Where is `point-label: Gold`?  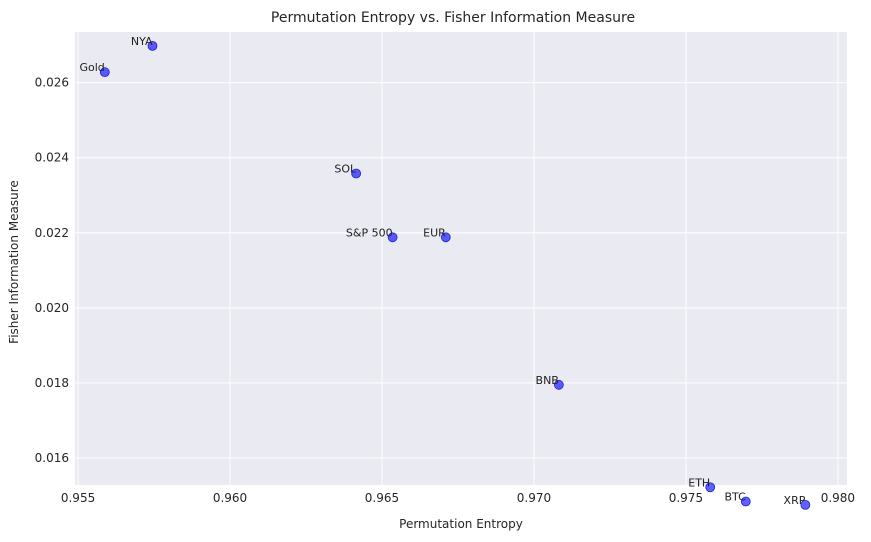 point-label: Gold is located at coordinates (91, 67).